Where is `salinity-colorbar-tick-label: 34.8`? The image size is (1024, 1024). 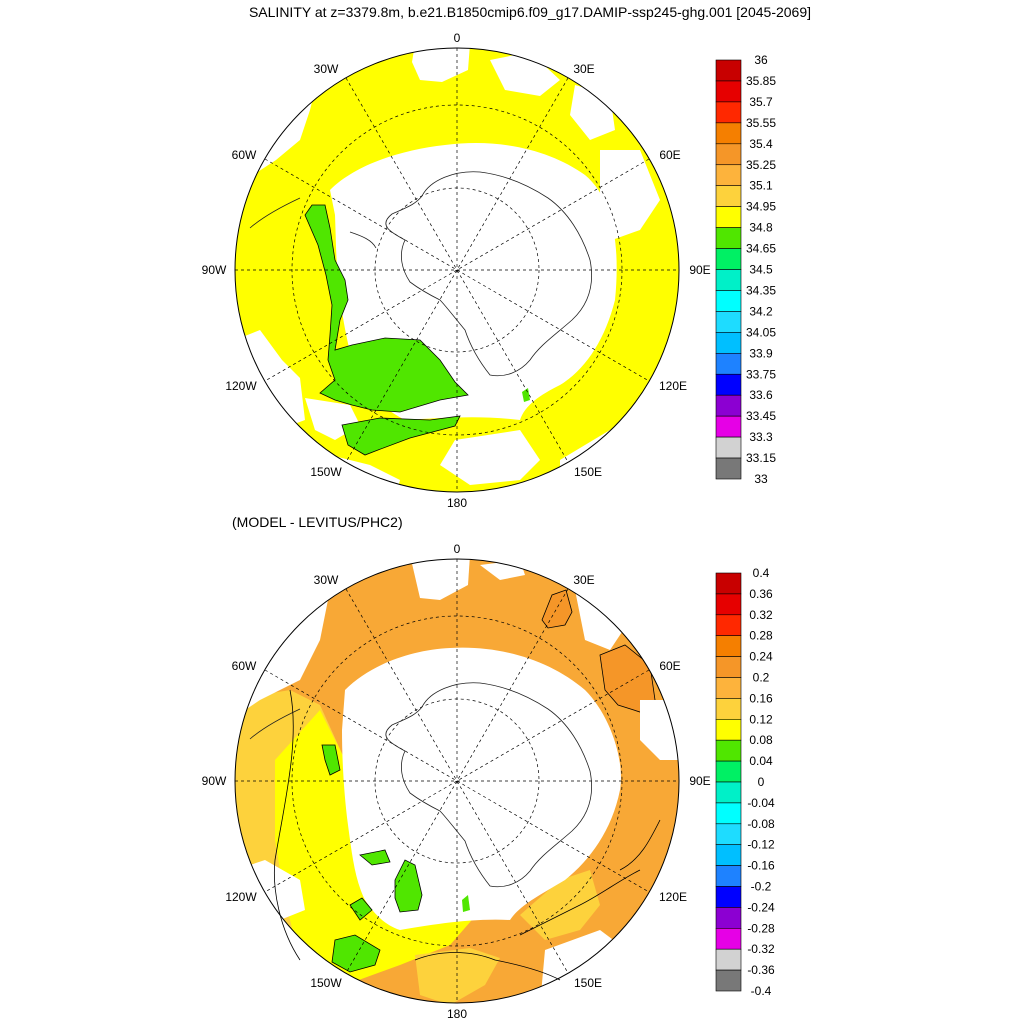 salinity-colorbar-tick-label: 34.8 is located at coordinates (761, 228).